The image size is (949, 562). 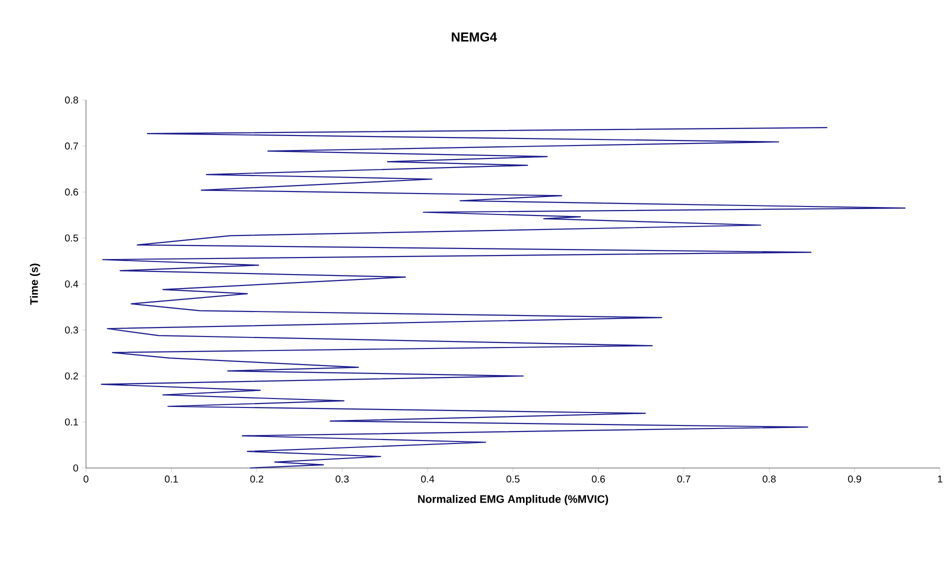 I want to click on x-tick-label: 0, so click(x=86, y=479).